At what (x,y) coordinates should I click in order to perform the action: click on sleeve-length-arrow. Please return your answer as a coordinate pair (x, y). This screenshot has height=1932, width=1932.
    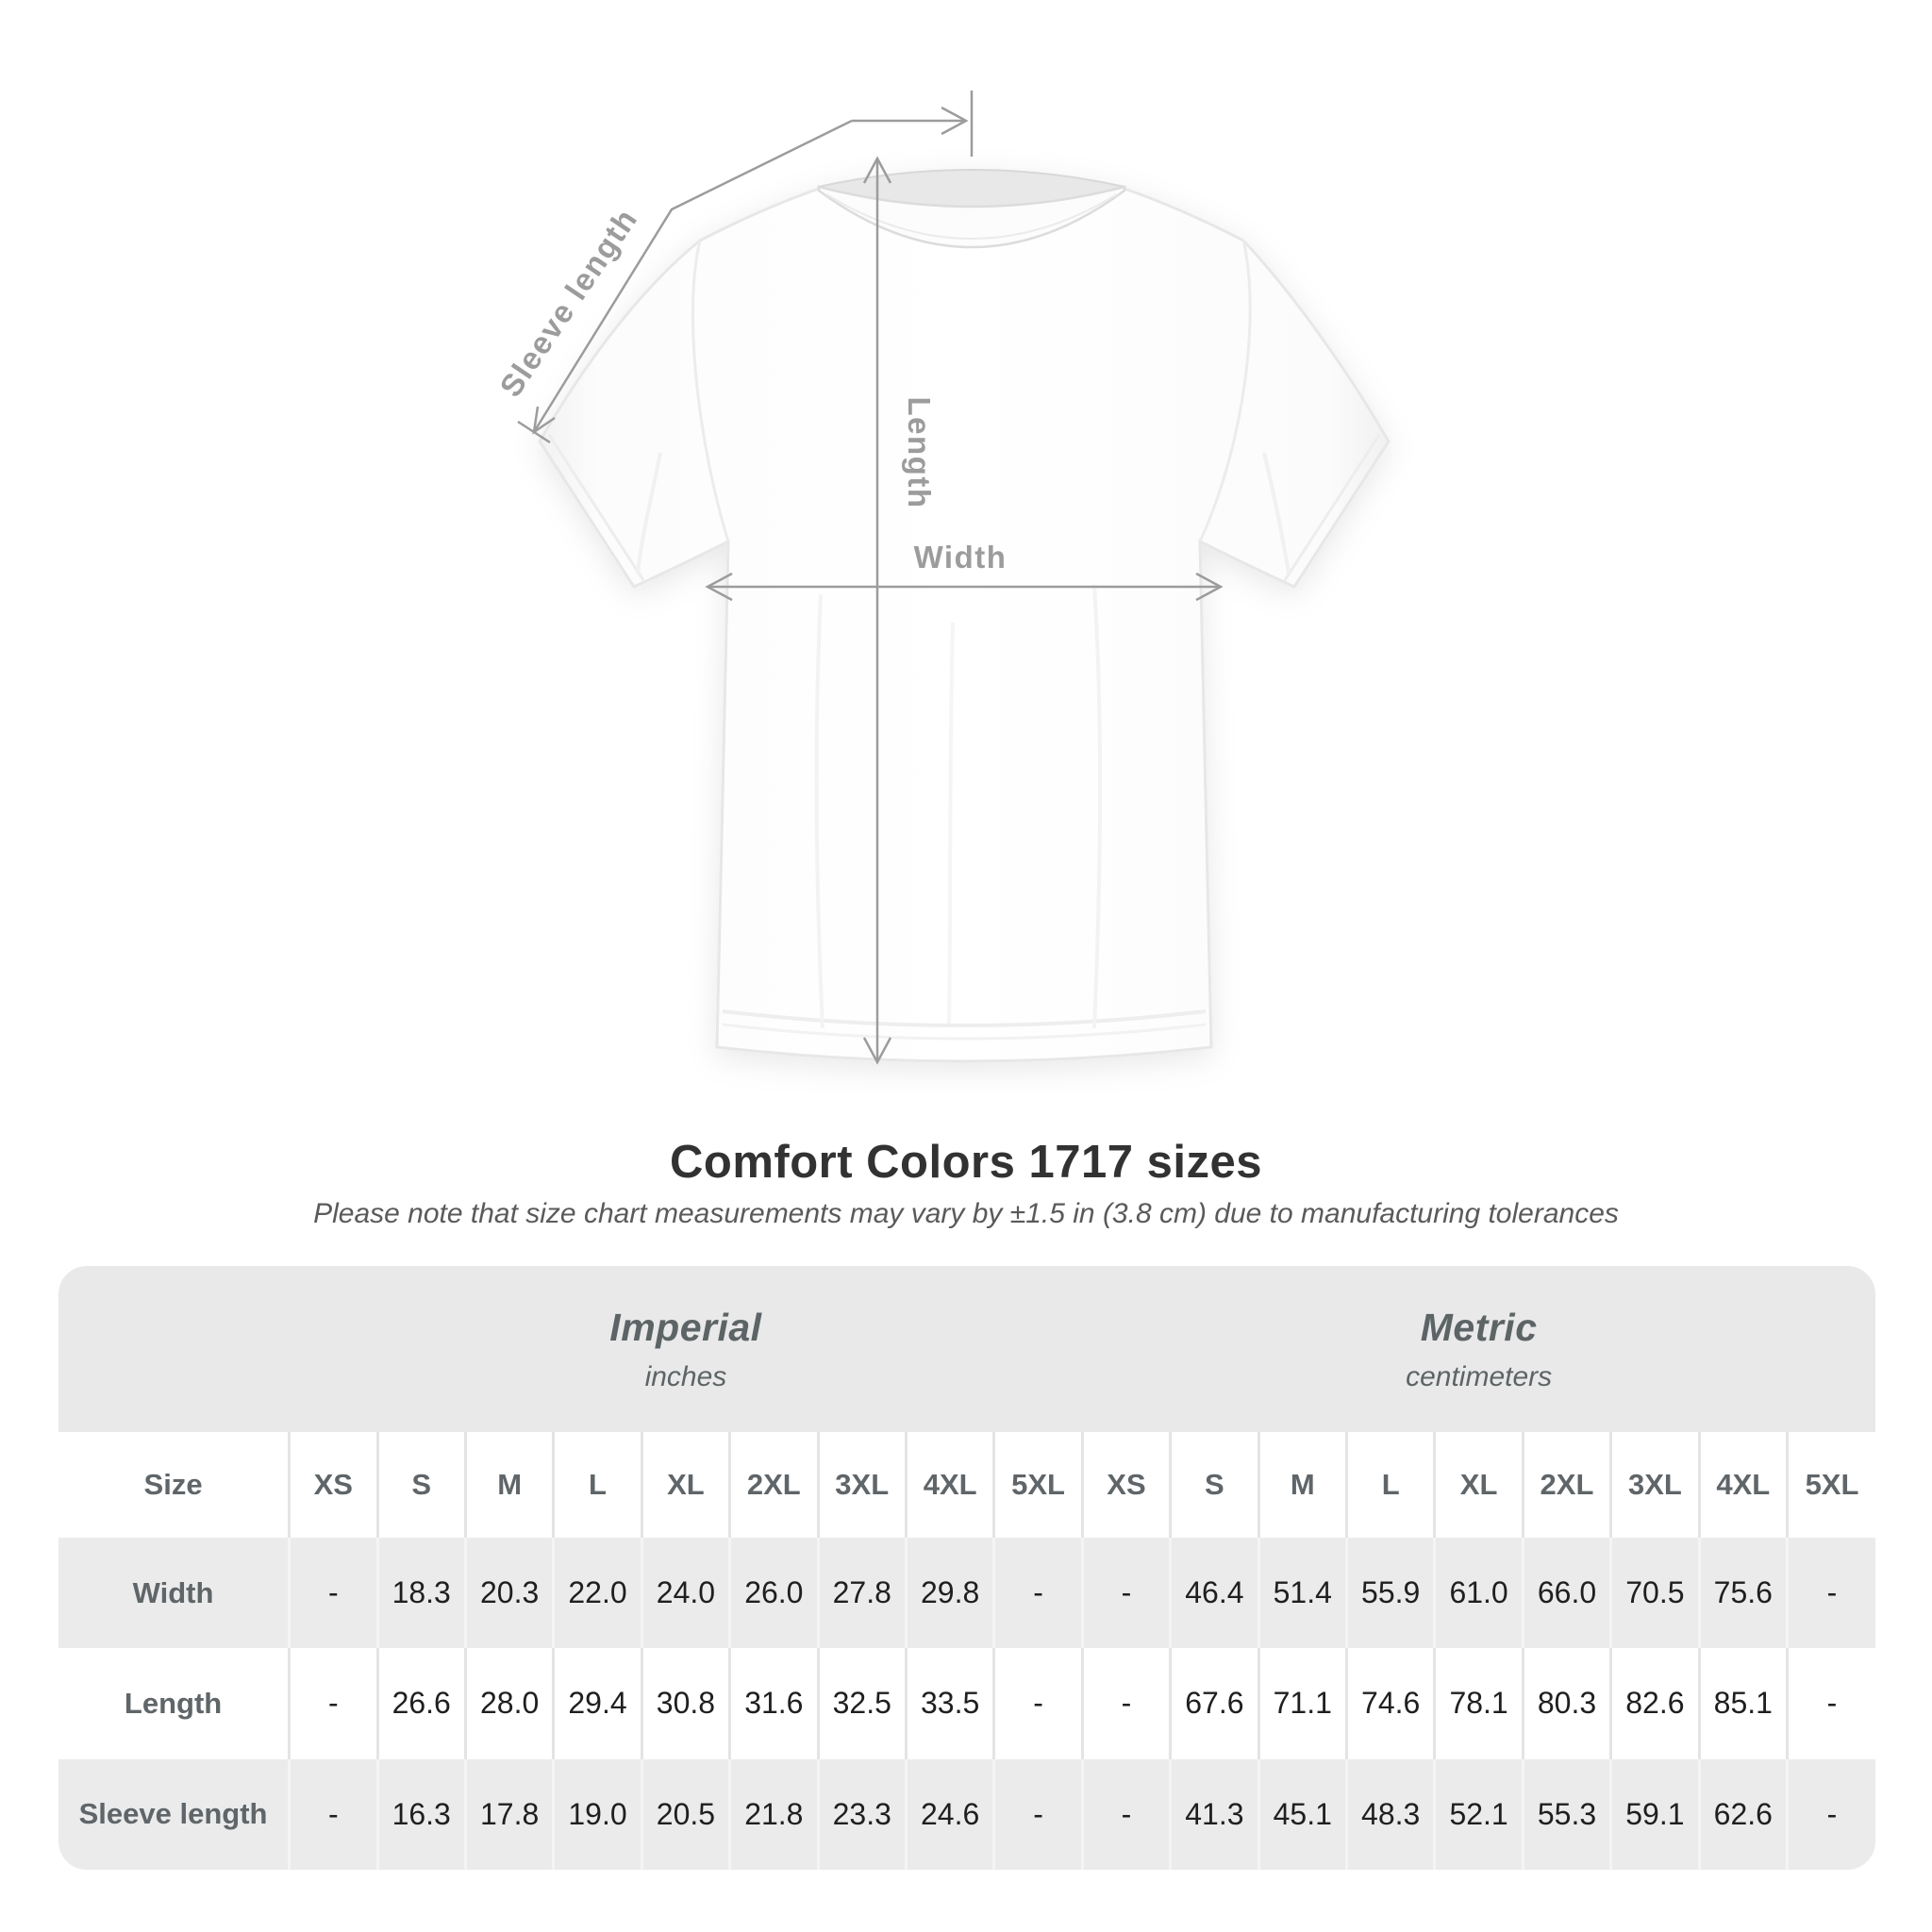
    Looking at the image, I should click on (746, 268).